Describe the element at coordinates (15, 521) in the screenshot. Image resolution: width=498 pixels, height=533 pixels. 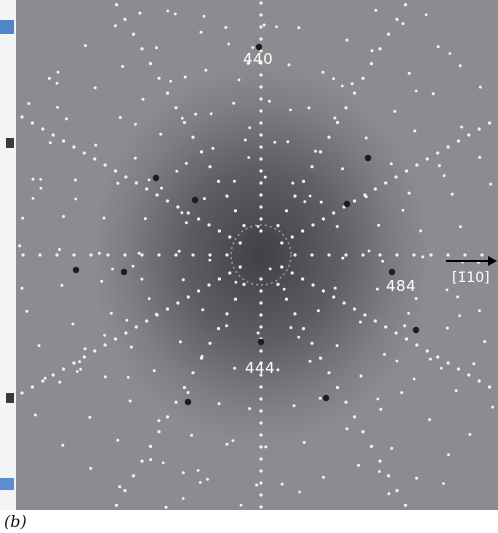
I see `panel-label: (b)` at that location.